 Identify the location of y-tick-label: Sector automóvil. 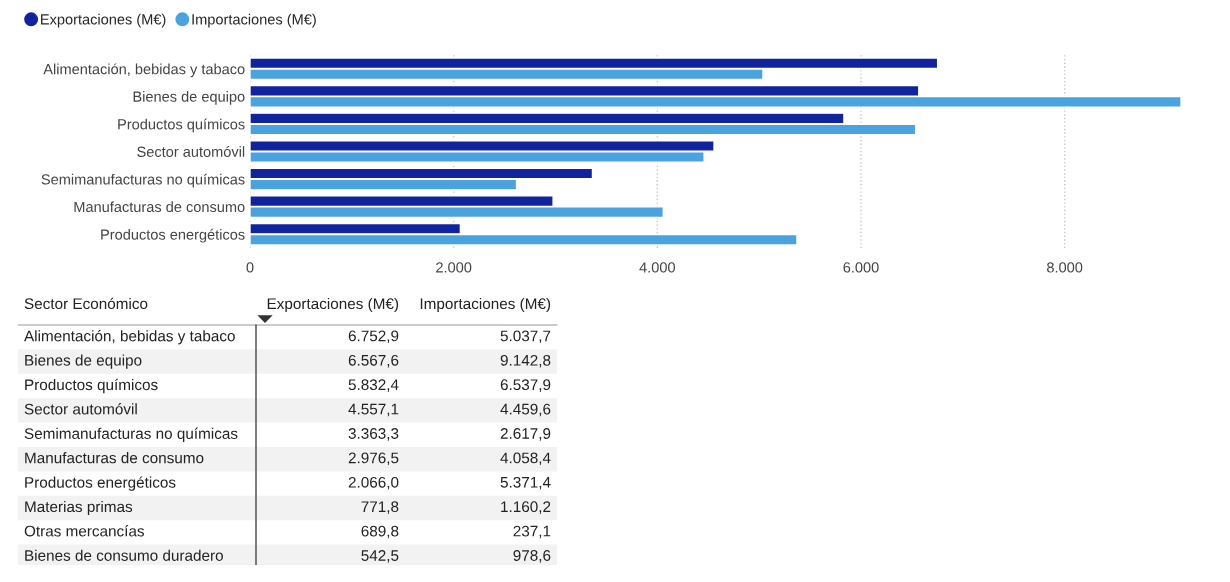
(191, 151).